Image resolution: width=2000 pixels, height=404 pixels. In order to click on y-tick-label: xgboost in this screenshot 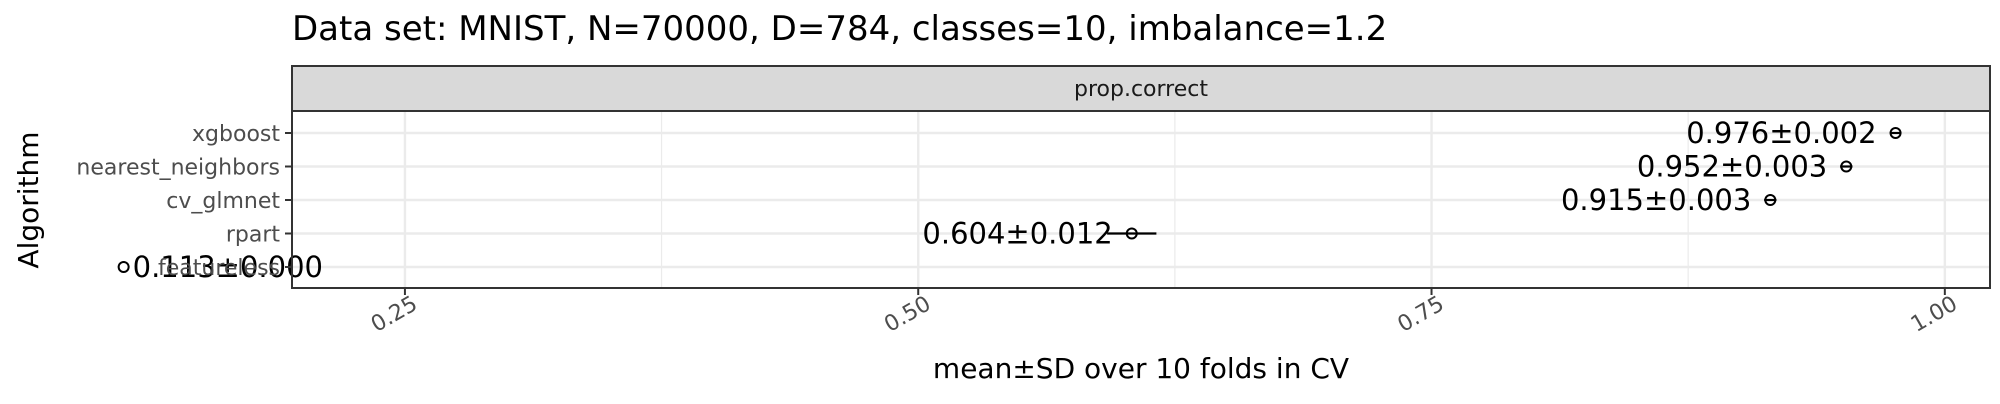, I will do `click(236, 134)`.